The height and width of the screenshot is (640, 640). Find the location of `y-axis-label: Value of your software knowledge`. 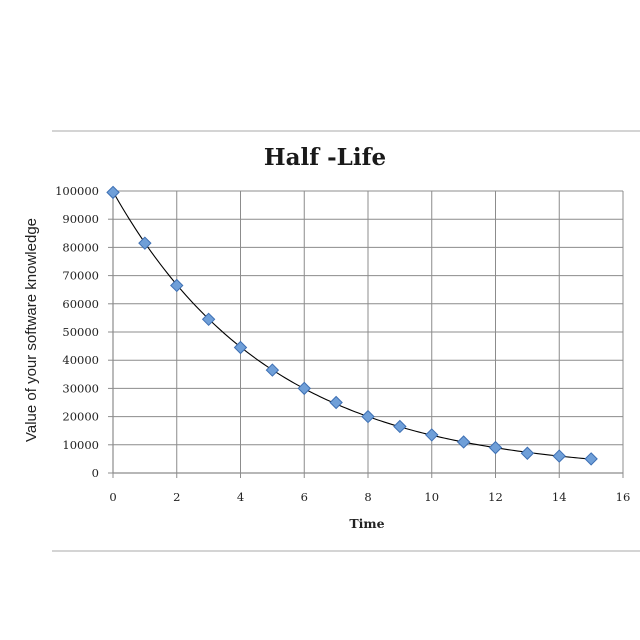

y-axis-label: Value of your software knowledge is located at coordinates (31, 330).